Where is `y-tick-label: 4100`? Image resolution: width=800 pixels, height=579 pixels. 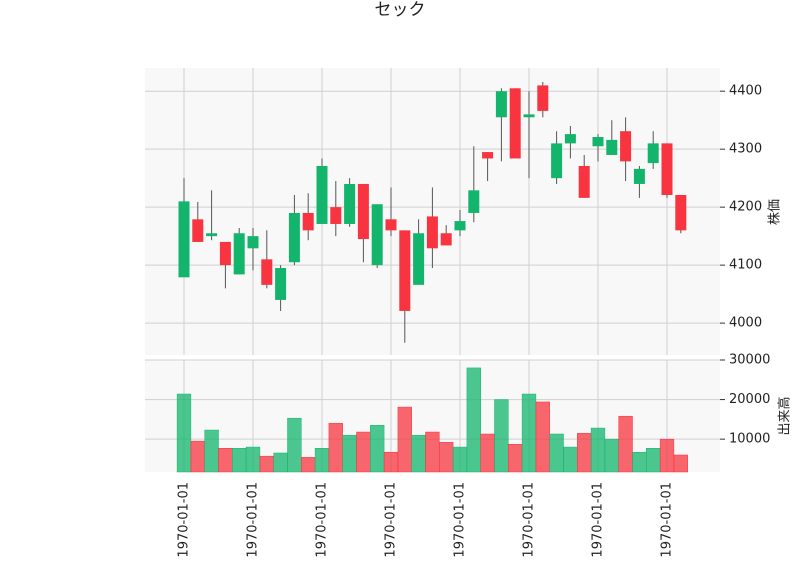 y-tick-label: 4100 is located at coordinates (745, 265).